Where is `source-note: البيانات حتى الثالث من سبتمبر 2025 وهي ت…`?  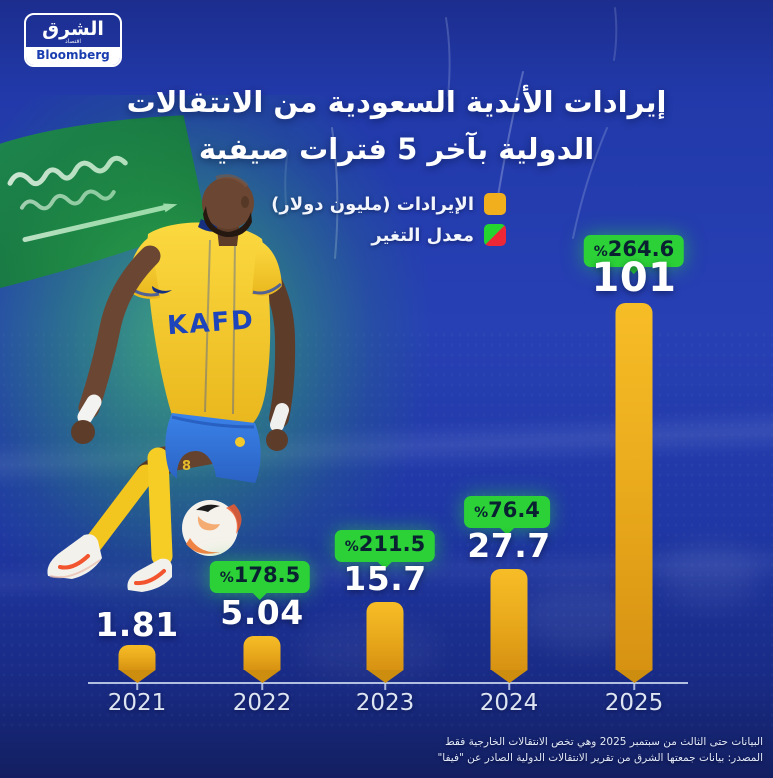
source-note: البيانات حتى الثالث من سبتمبر 2025 وهي ت… is located at coordinates (600, 750).